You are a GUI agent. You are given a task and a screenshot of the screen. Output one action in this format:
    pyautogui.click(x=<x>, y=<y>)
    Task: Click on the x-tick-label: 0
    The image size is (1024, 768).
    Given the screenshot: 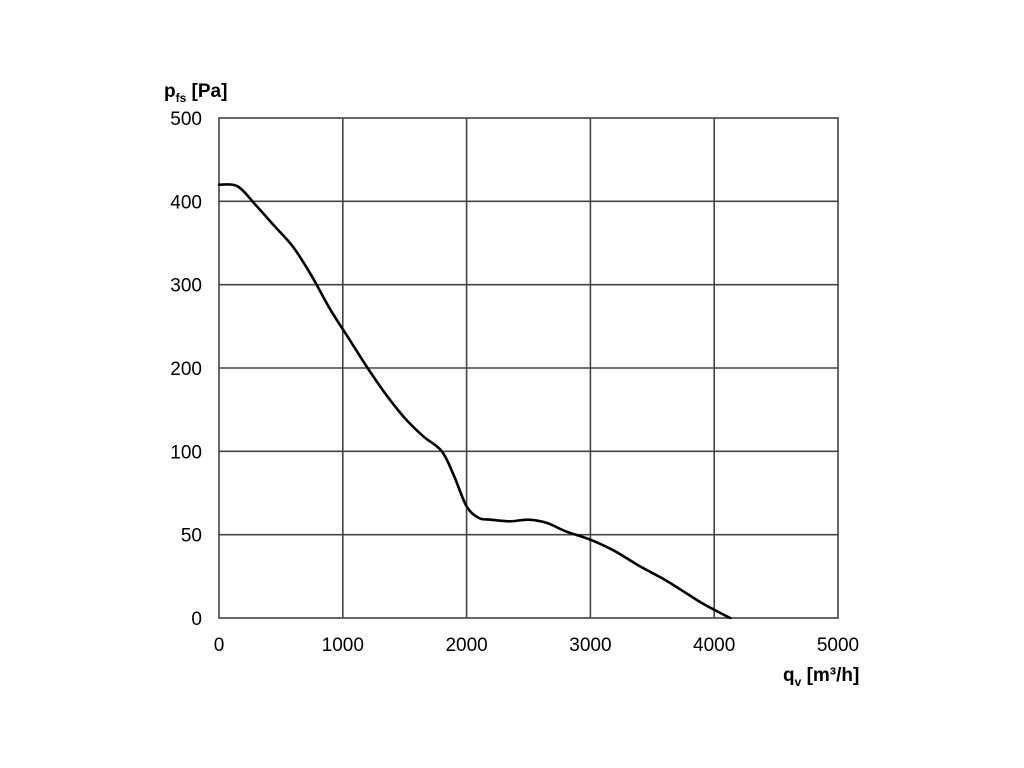 What is the action you would take?
    pyautogui.click(x=219, y=645)
    